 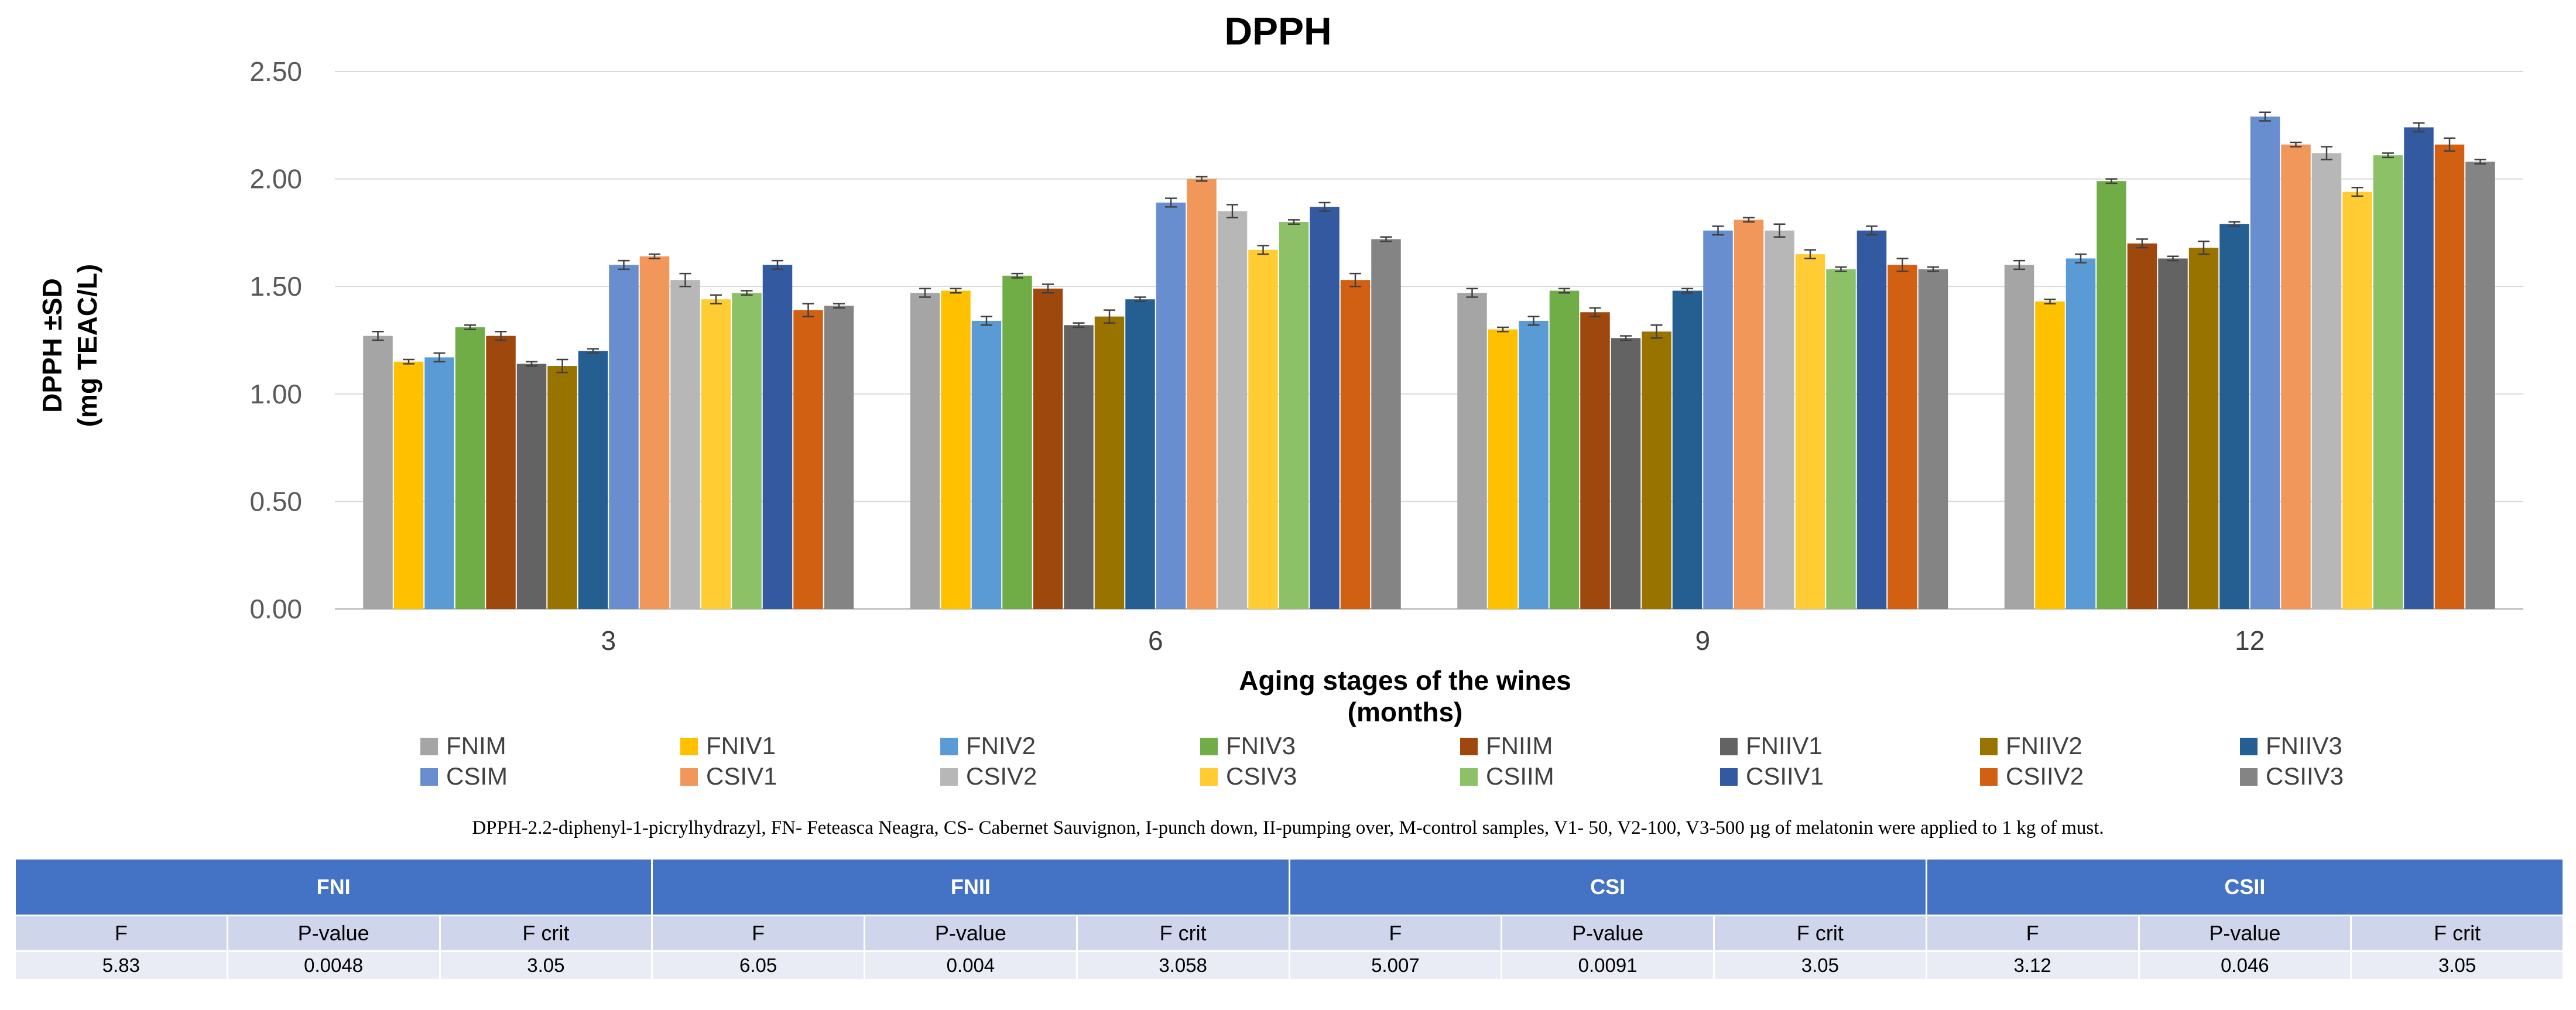 I want to click on group-header: FNII, so click(x=970, y=887).